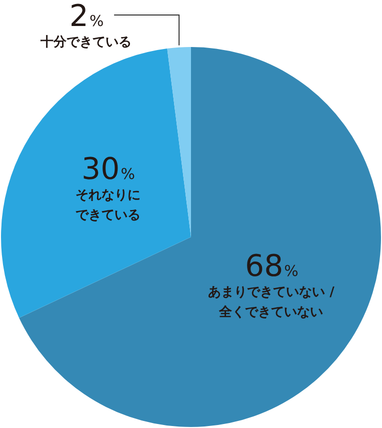  Describe the element at coordinates (271, 302) in the screenshot. I see `slice-label: あまりできていない / 全くできていない` at that location.